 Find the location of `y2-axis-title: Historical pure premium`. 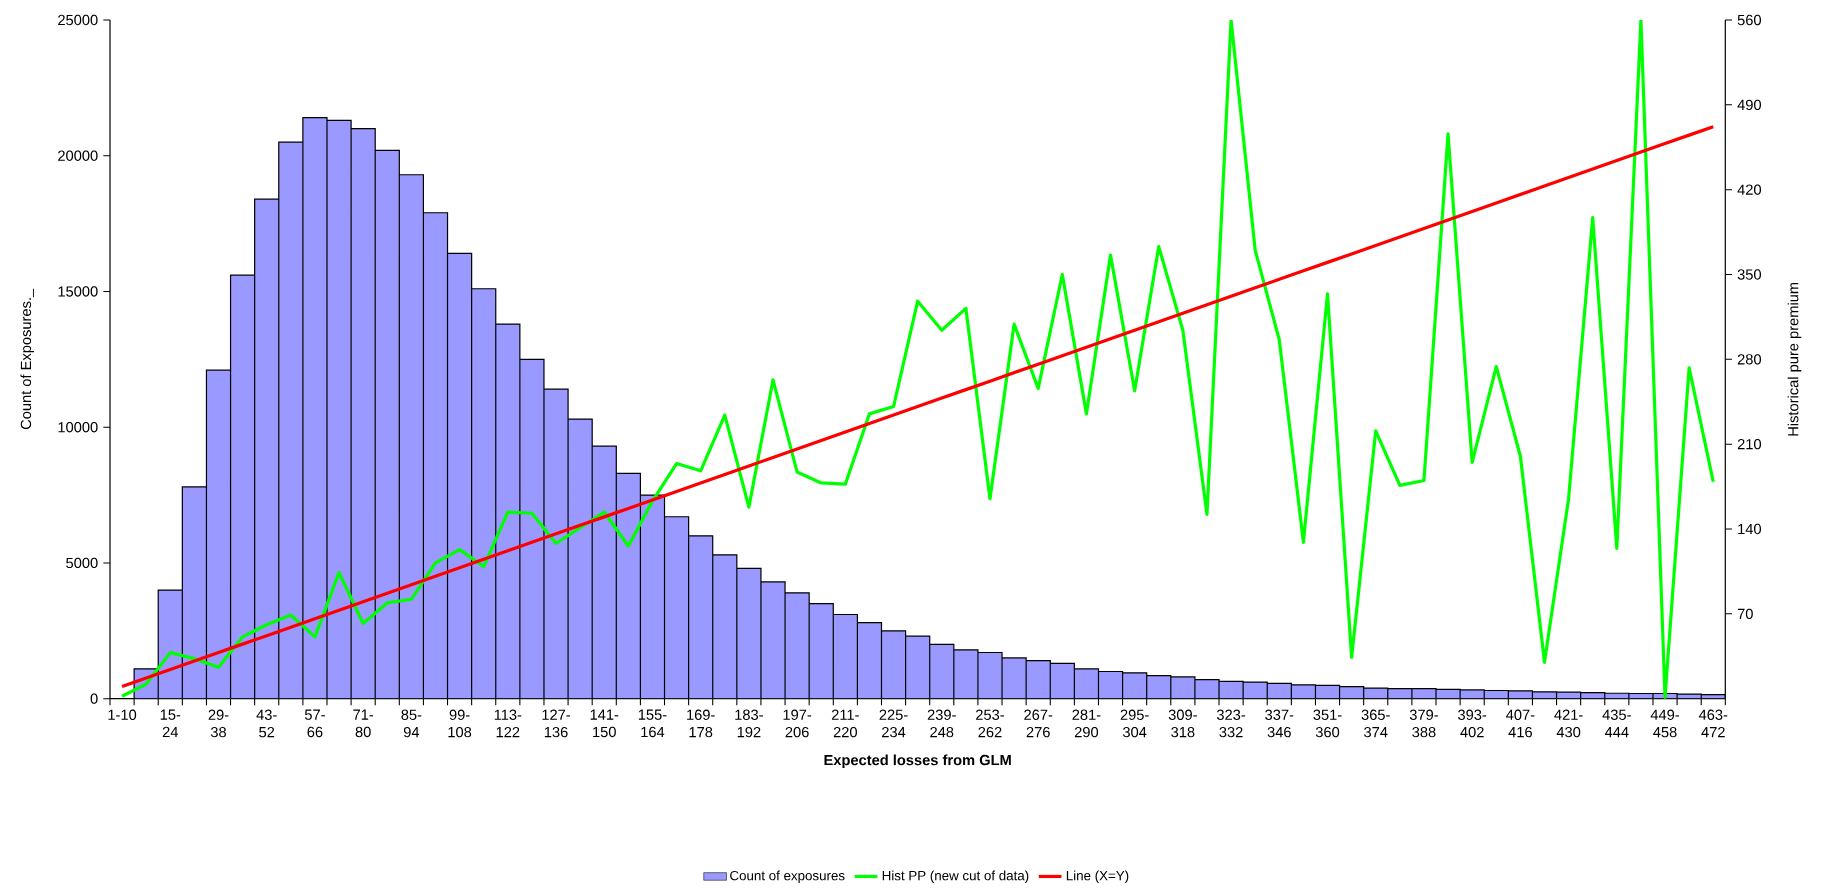

y2-axis-title: Historical pure premium is located at coordinates (1794, 359).